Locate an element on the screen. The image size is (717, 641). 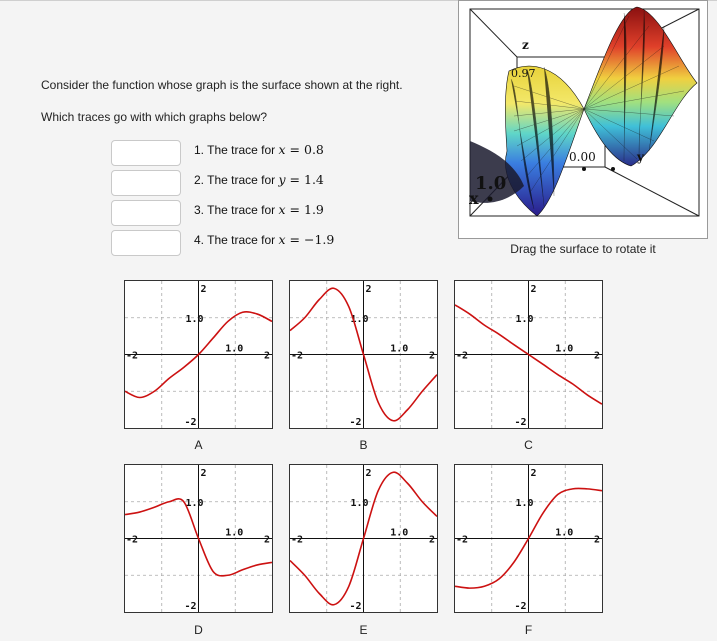
trace-item-2: 2. The trace for y = 1.4 is located at coordinates (259, 179).